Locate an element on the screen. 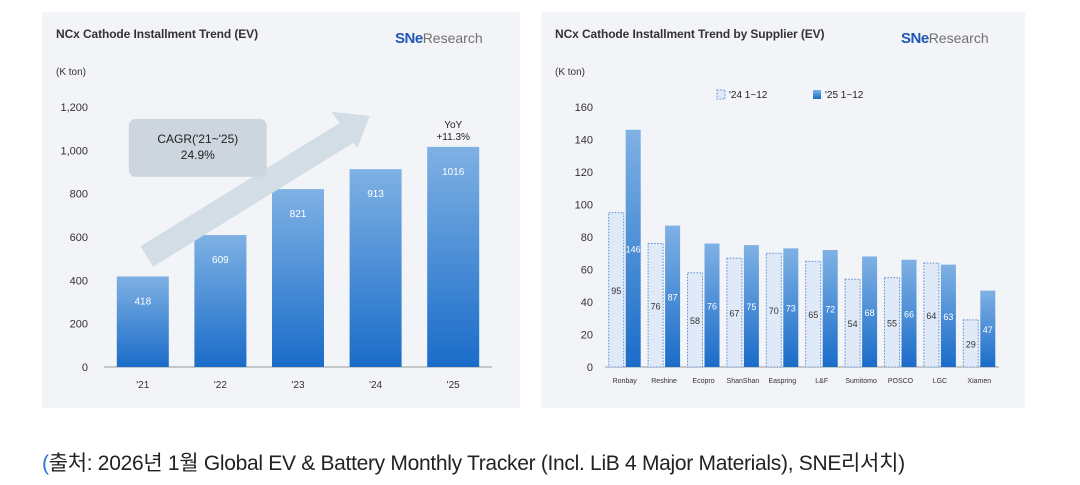  x-tick-label: Ecopro is located at coordinates (703, 381).